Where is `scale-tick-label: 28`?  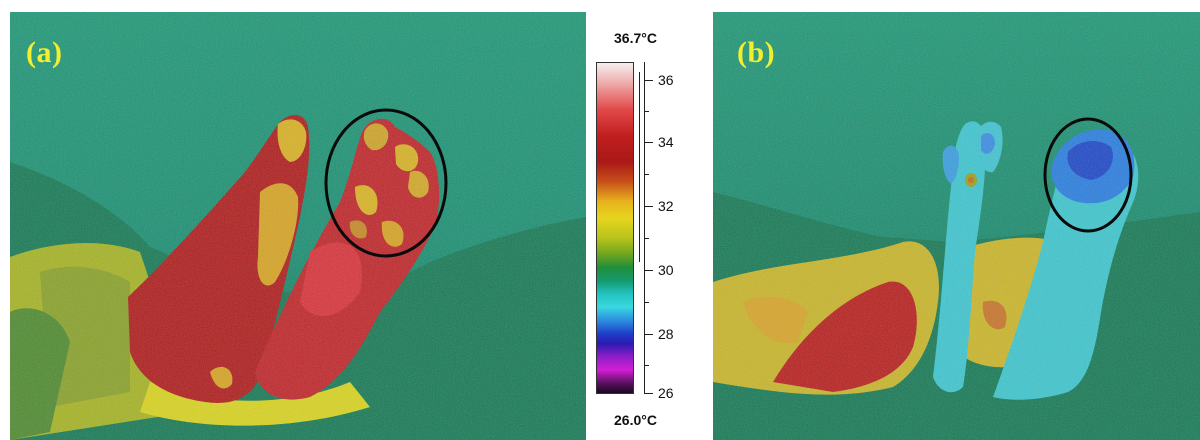
scale-tick-label: 28 is located at coordinates (666, 334).